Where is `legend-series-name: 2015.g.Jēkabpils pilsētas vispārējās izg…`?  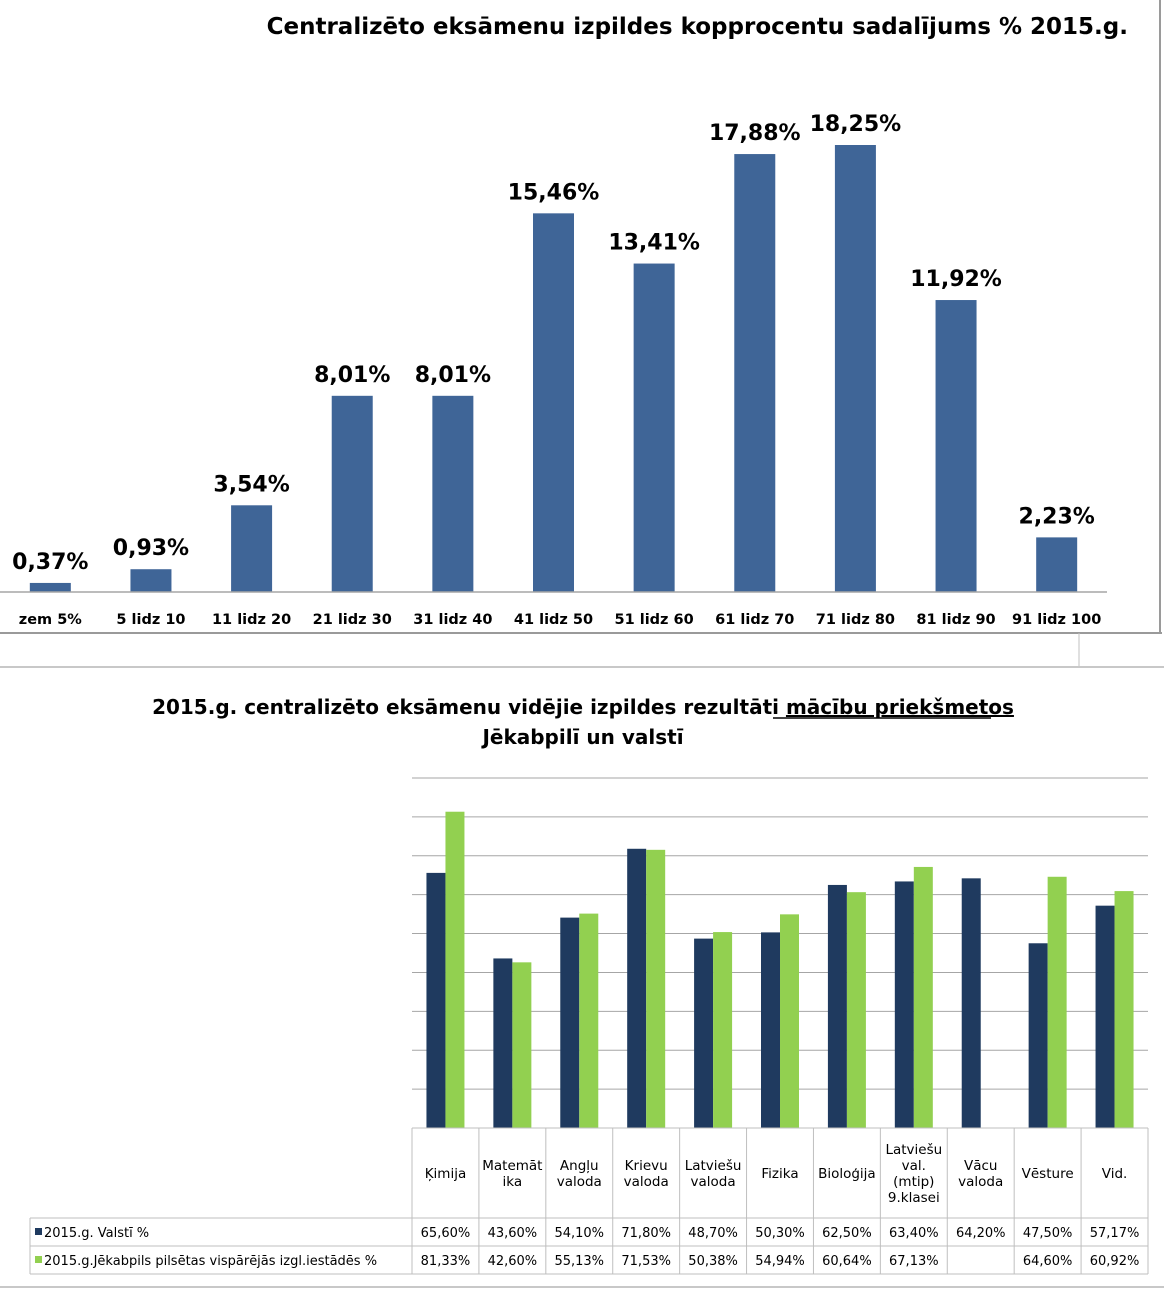
legend-series-name: 2015.g.Jēkabpils pilsētas vispārējās izg… is located at coordinates (210, 1261).